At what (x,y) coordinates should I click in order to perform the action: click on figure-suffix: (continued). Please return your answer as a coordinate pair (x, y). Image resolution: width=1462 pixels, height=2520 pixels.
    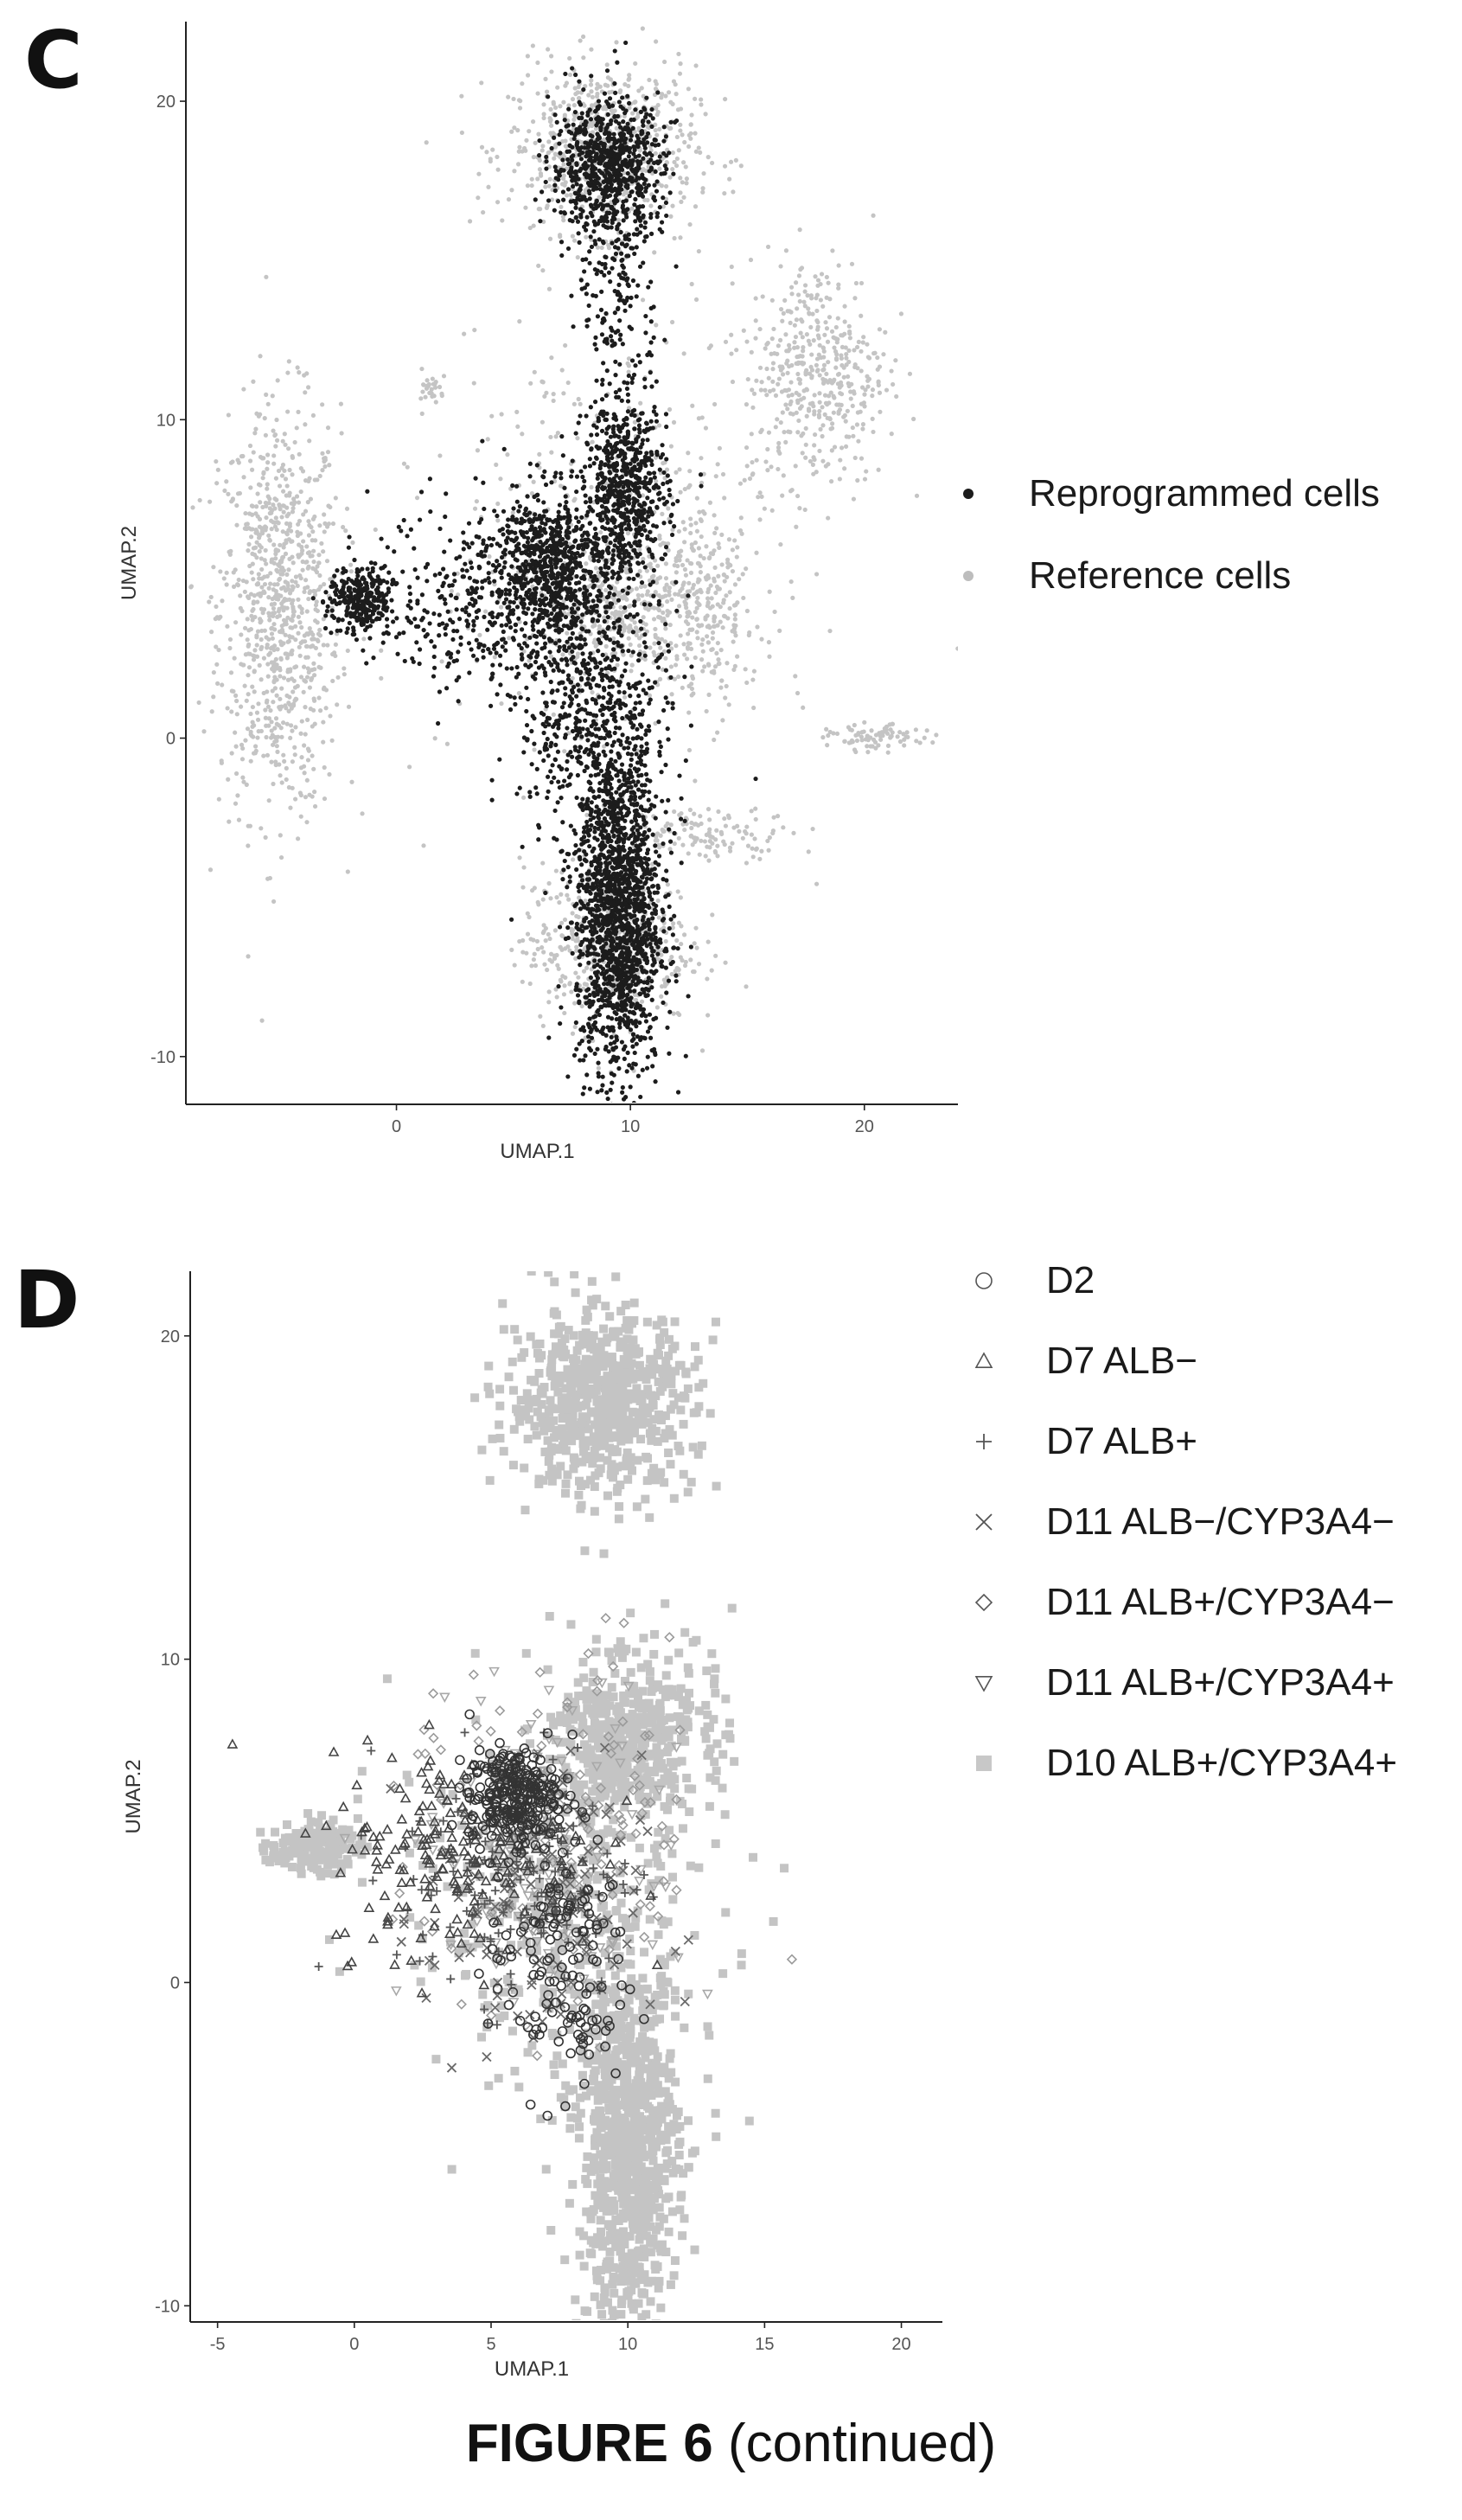
    Looking at the image, I should click on (862, 2444).